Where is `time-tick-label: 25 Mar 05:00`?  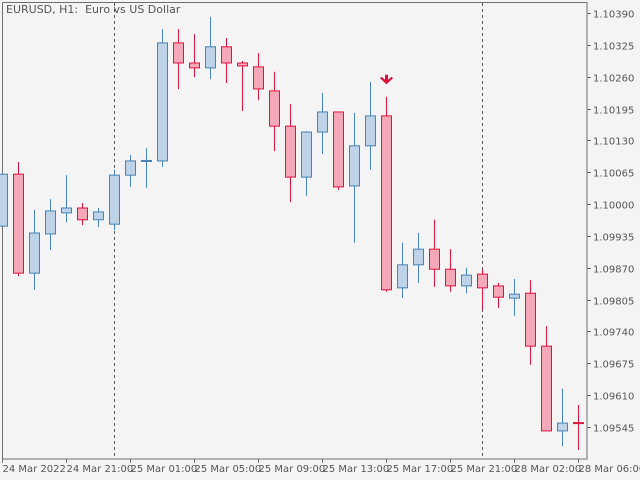
time-tick-label: 25 Mar 05:00 is located at coordinates (228, 469).